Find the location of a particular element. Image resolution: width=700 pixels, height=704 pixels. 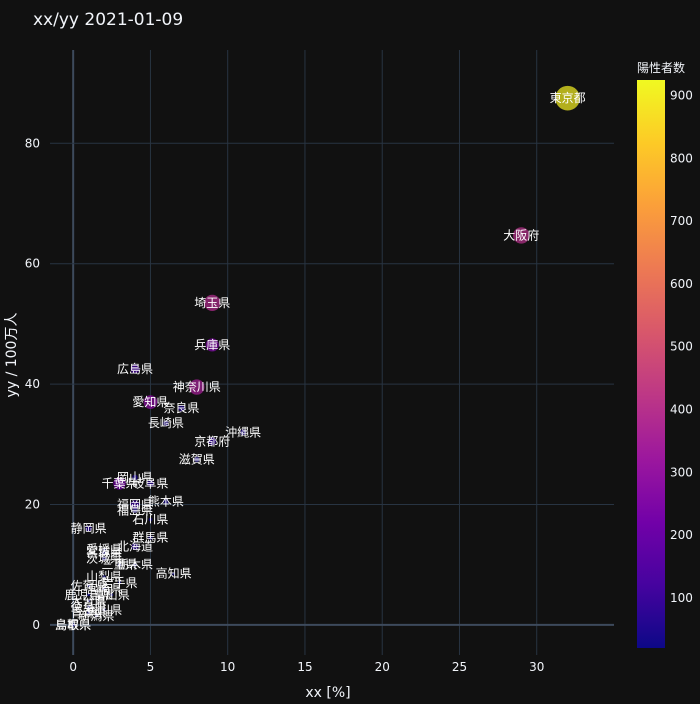

point-label: 香川県 is located at coordinates (104, 610).